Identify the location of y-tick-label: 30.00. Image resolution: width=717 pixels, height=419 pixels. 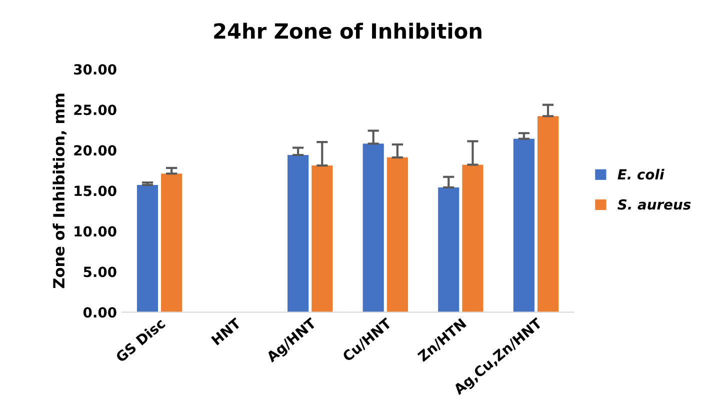
(95, 69).